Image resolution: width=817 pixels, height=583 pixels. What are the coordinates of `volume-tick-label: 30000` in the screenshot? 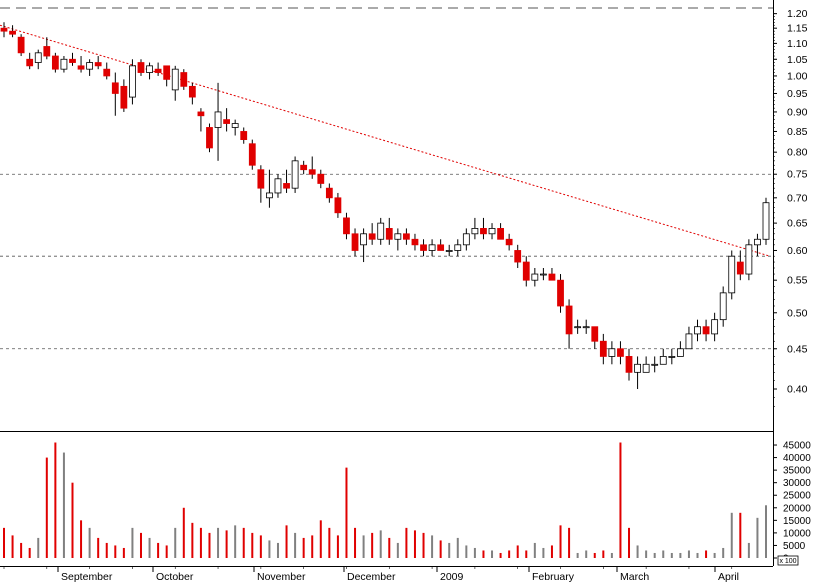 It's located at (797, 483).